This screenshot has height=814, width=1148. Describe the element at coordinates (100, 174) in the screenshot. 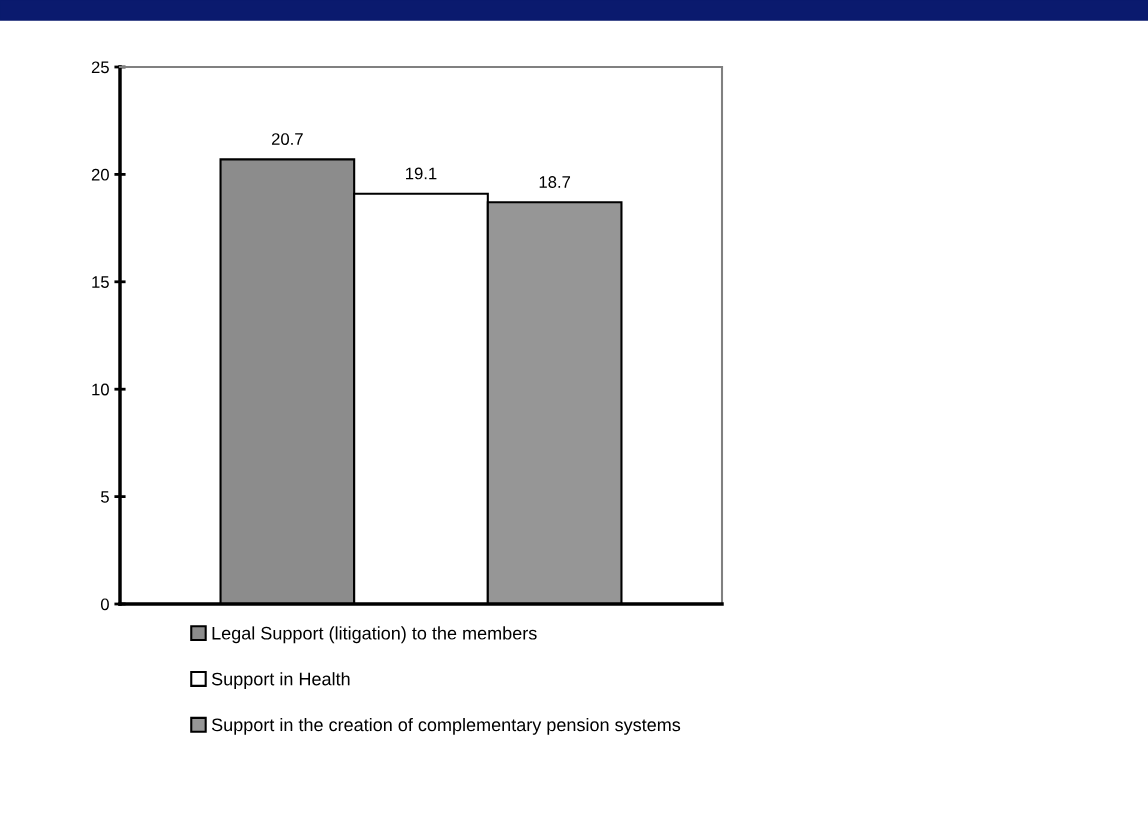

I see `y-tick-label: 20` at that location.